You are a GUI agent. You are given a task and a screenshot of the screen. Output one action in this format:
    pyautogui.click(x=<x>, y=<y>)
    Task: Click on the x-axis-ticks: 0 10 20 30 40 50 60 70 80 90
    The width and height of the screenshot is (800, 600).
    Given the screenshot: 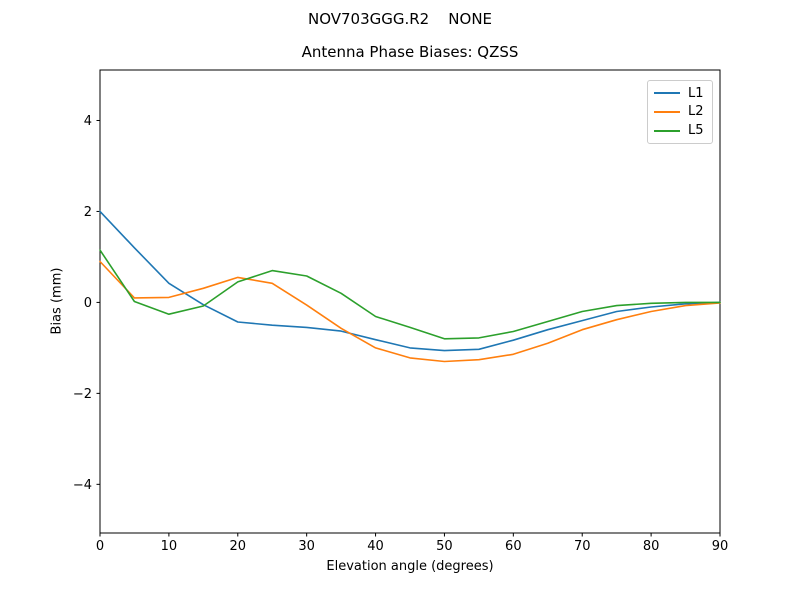 What is the action you would take?
    pyautogui.click(x=412, y=543)
    